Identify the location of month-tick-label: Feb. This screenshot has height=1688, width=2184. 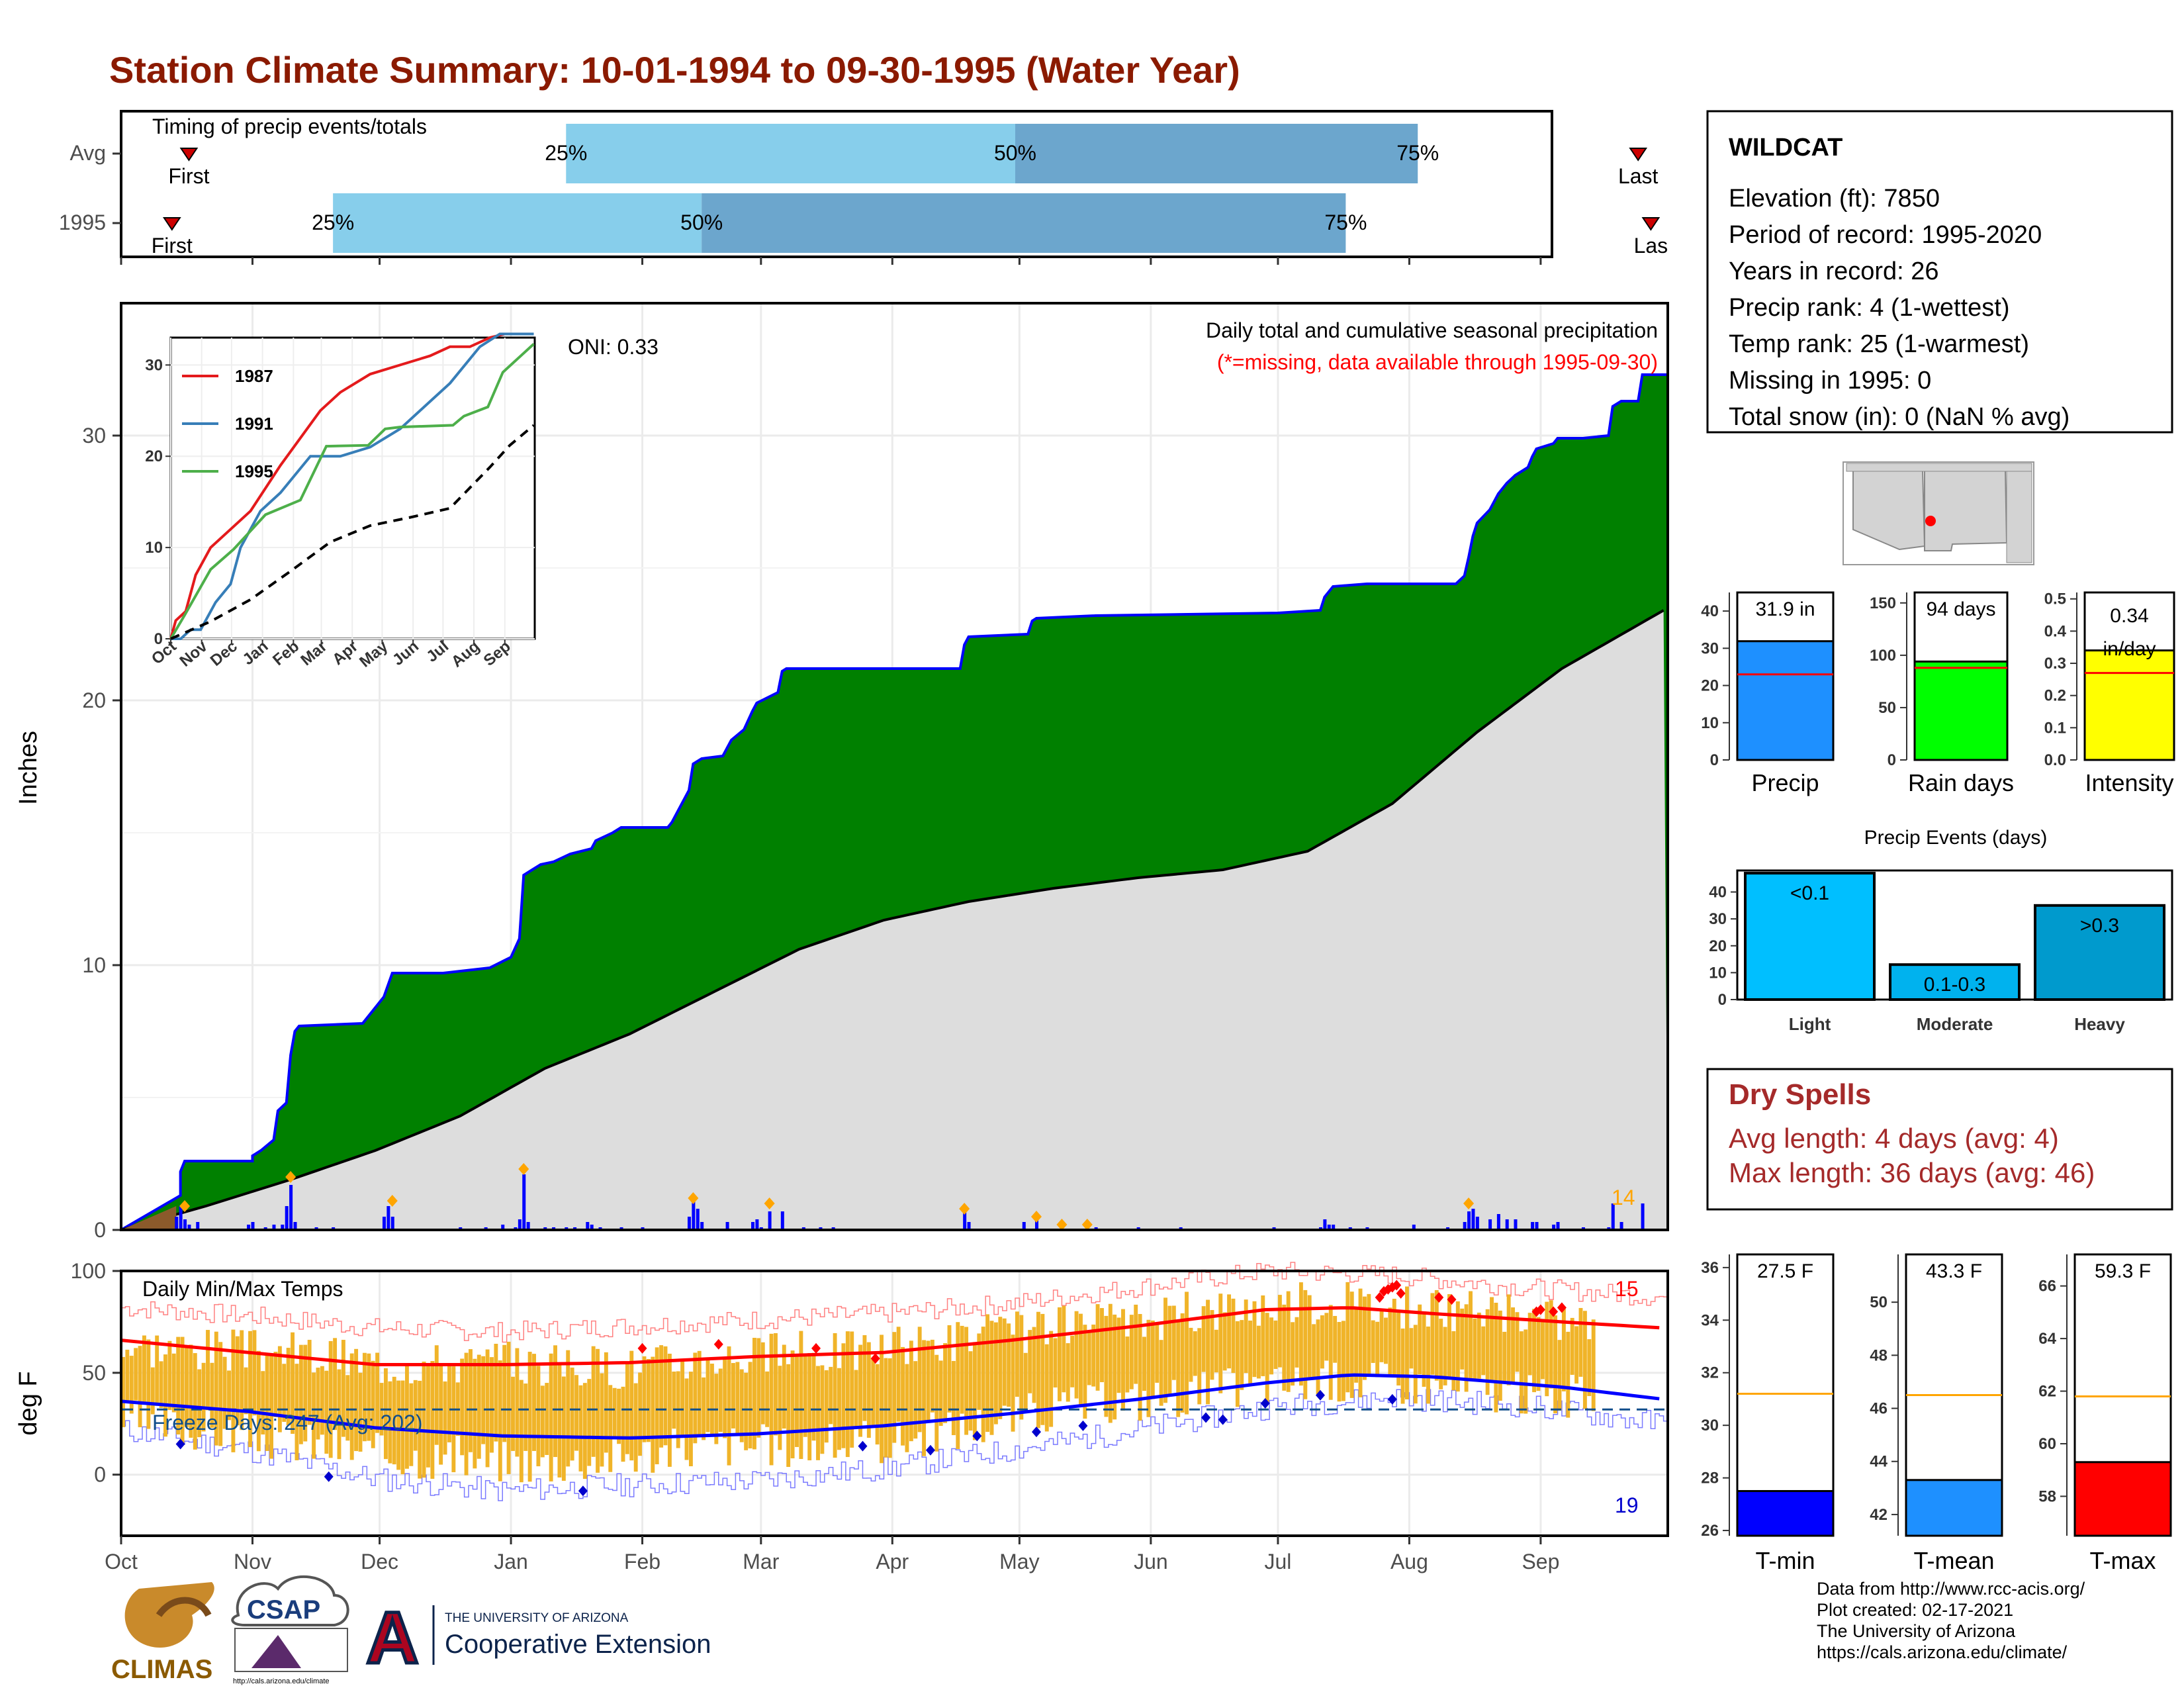
(642, 1561).